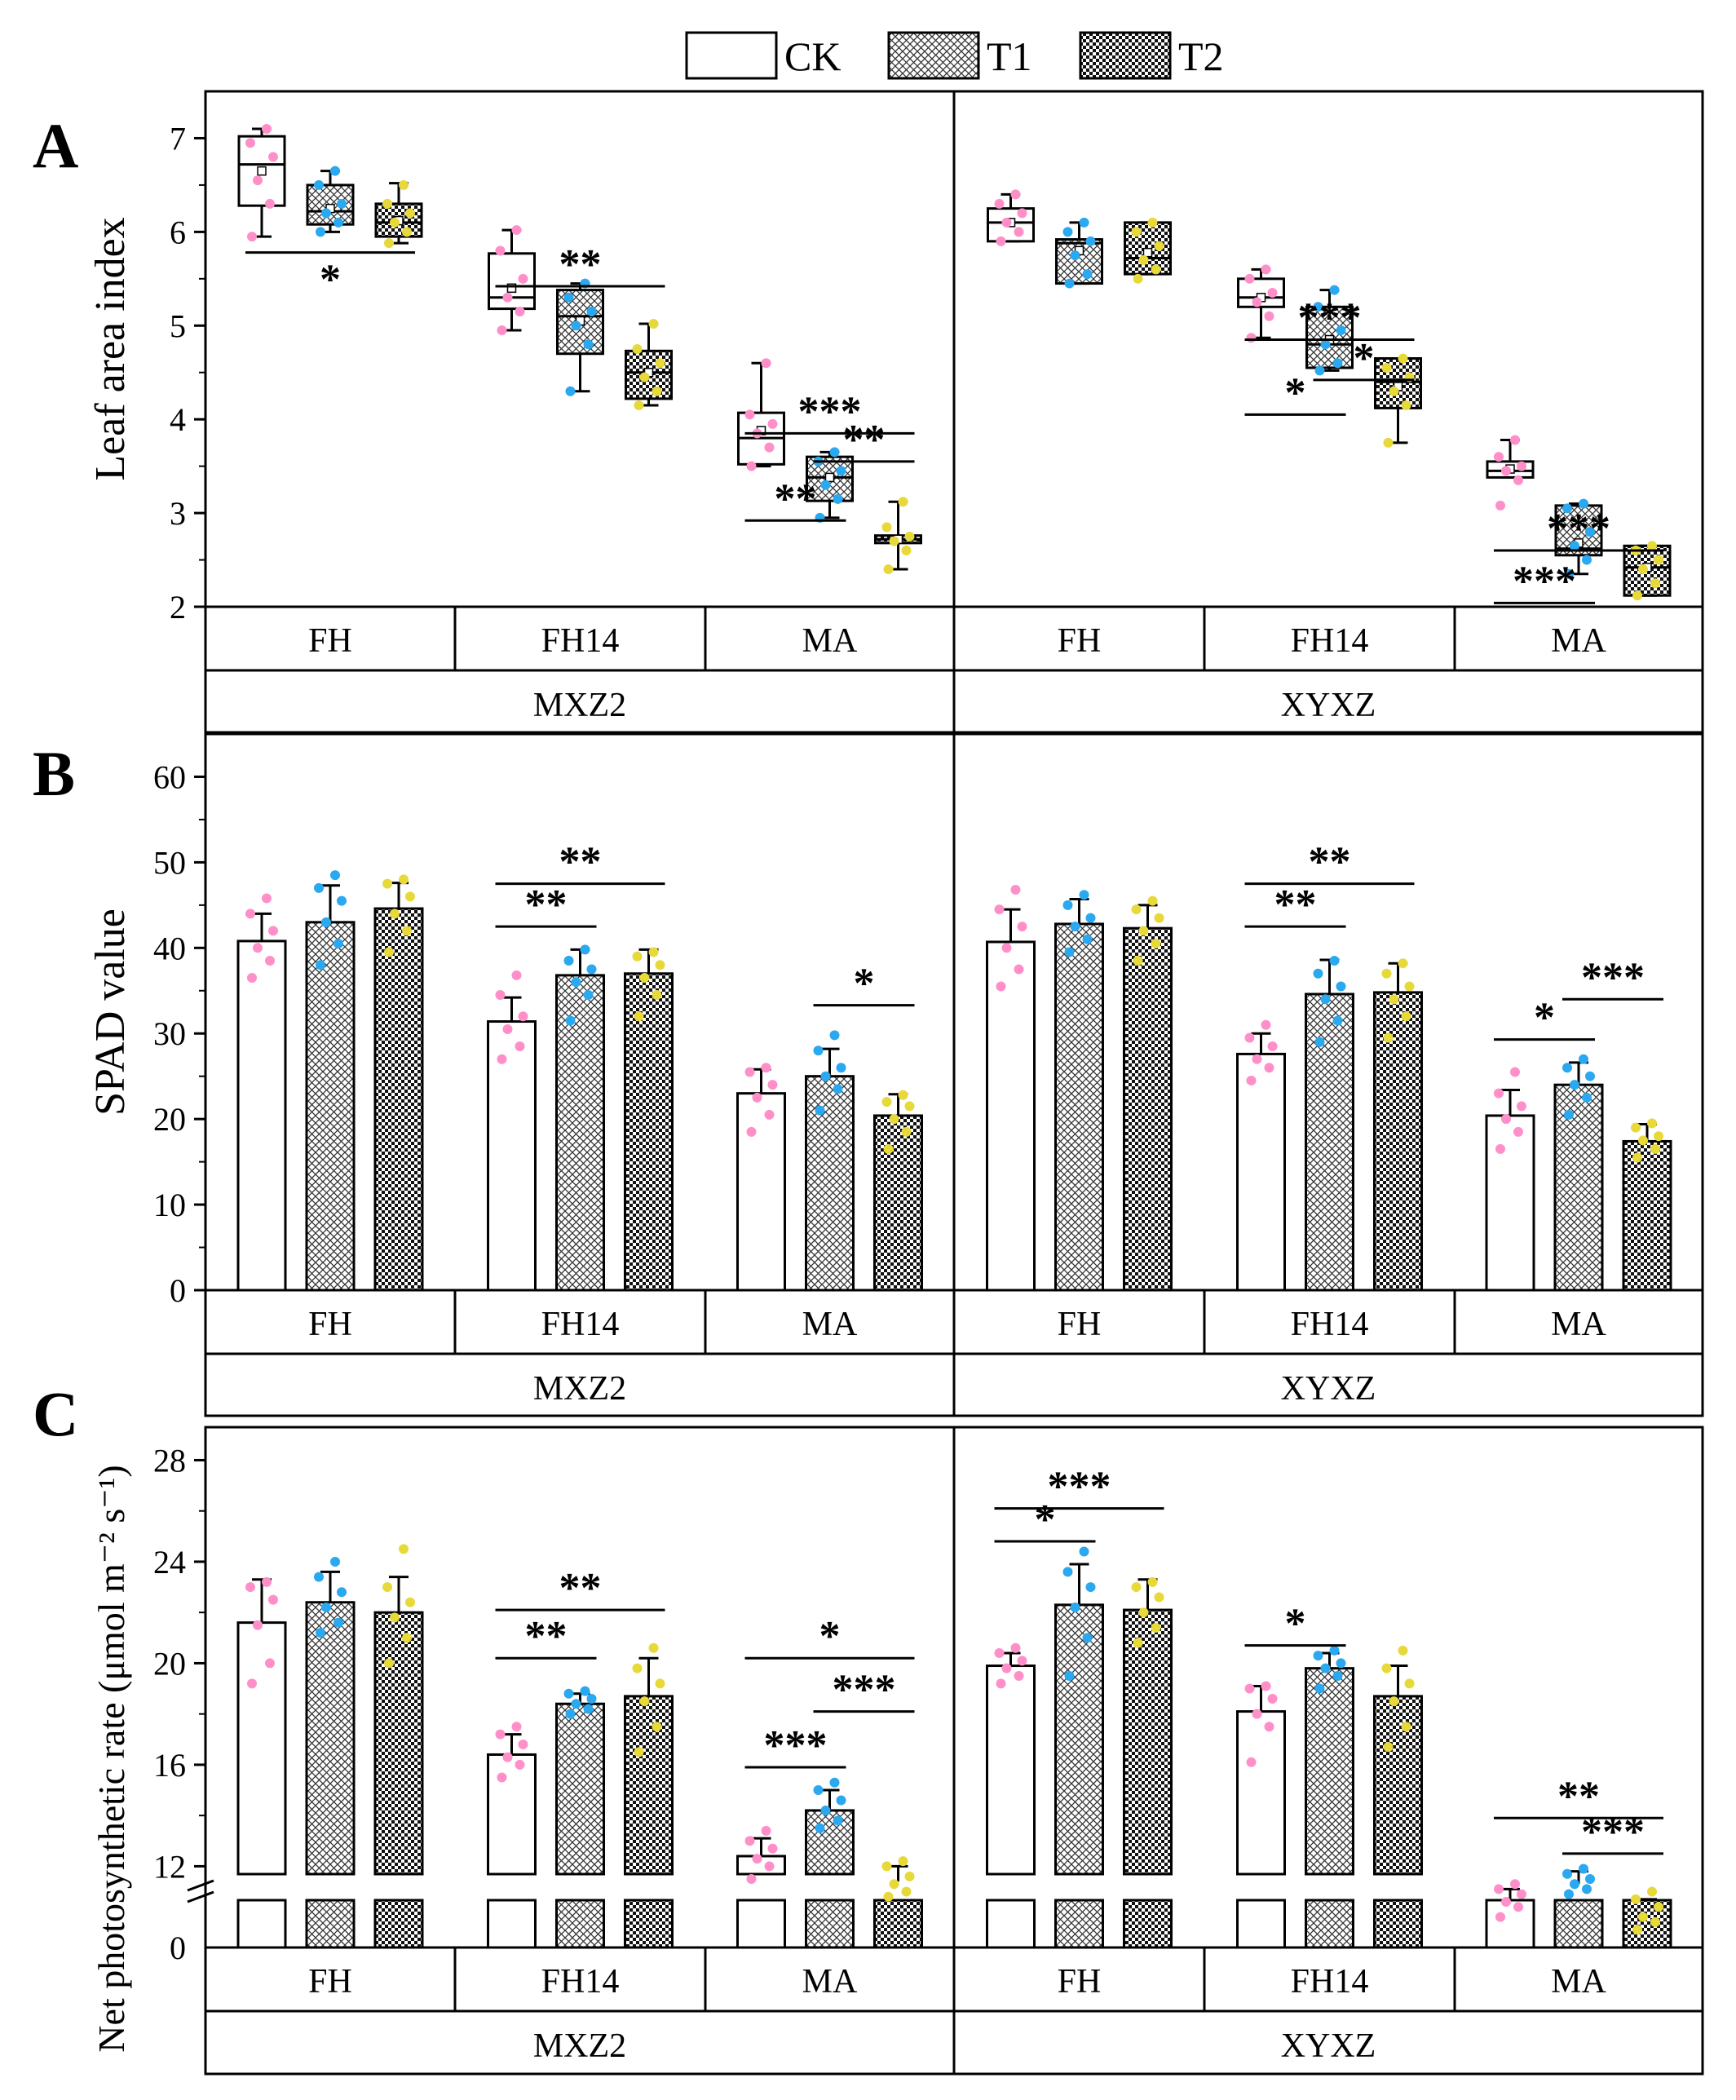 This screenshot has height=2100, width=1736. I want to click on panel-c-sig-label: *, so click(830, 1636).